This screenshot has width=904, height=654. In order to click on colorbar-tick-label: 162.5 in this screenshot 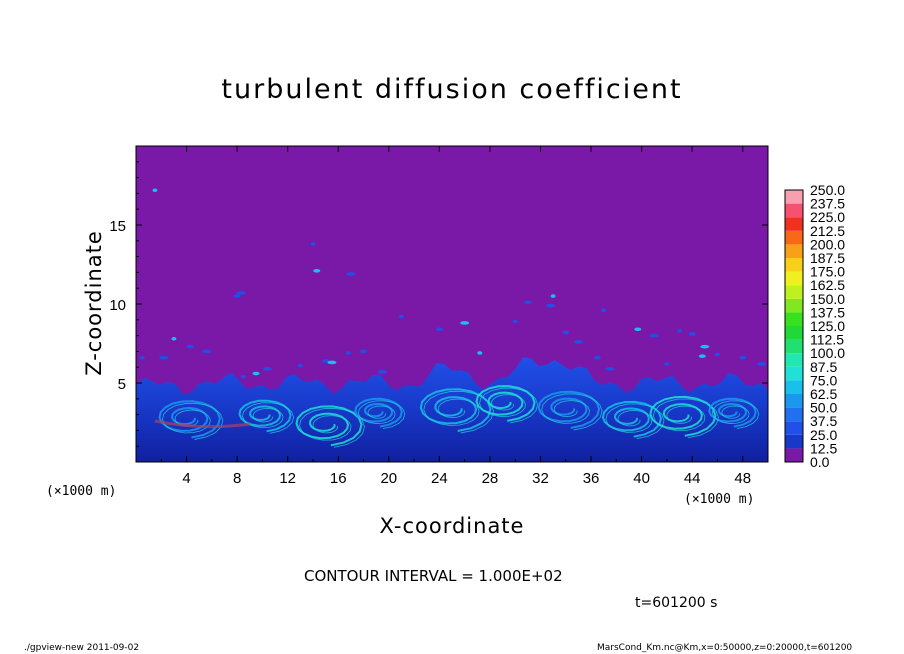, I will do `click(827, 285)`.